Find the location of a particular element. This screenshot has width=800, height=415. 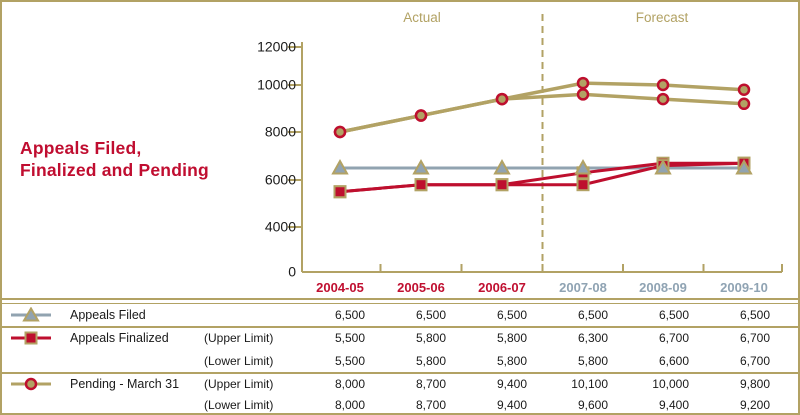

x-axis-label: 2007-08 is located at coordinates (583, 287).